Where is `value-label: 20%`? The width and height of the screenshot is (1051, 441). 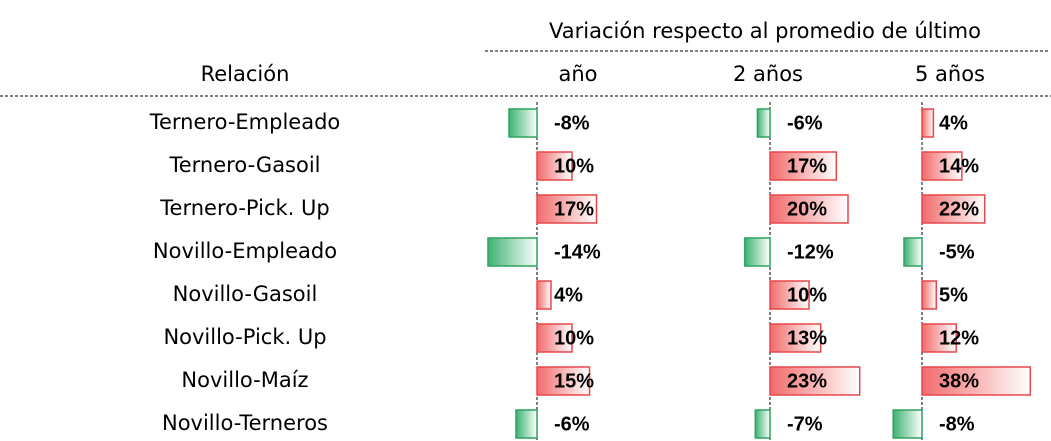 value-label: 20% is located at coordinates (807, 209).